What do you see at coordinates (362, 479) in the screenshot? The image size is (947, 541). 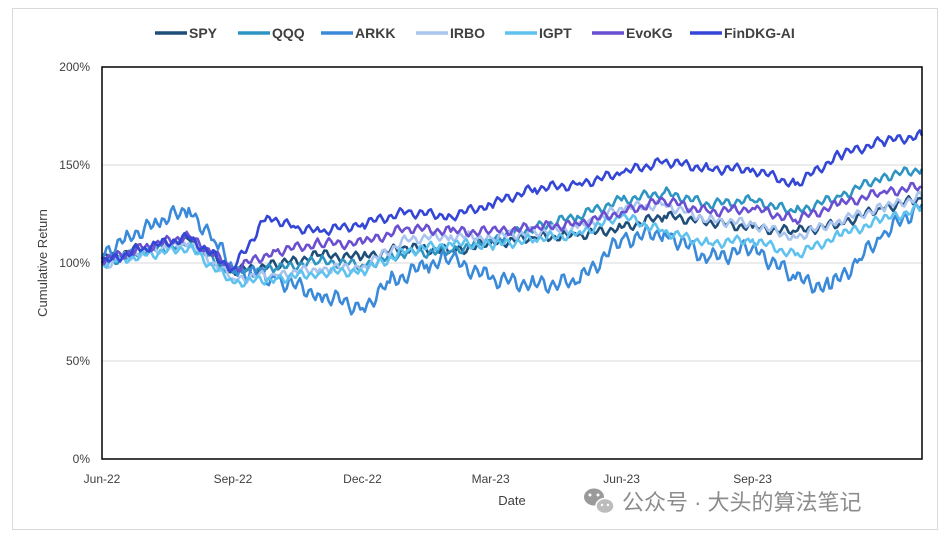 I see `x-tick-label: Dec-22` at bounding box center [362, 479].